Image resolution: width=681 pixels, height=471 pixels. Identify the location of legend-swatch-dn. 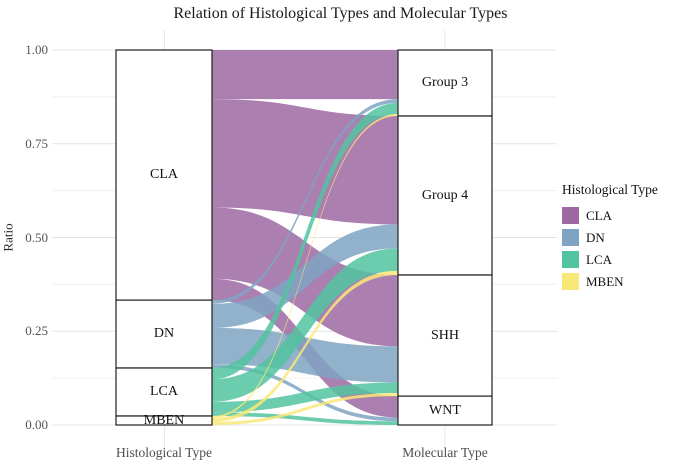
(570, 237).